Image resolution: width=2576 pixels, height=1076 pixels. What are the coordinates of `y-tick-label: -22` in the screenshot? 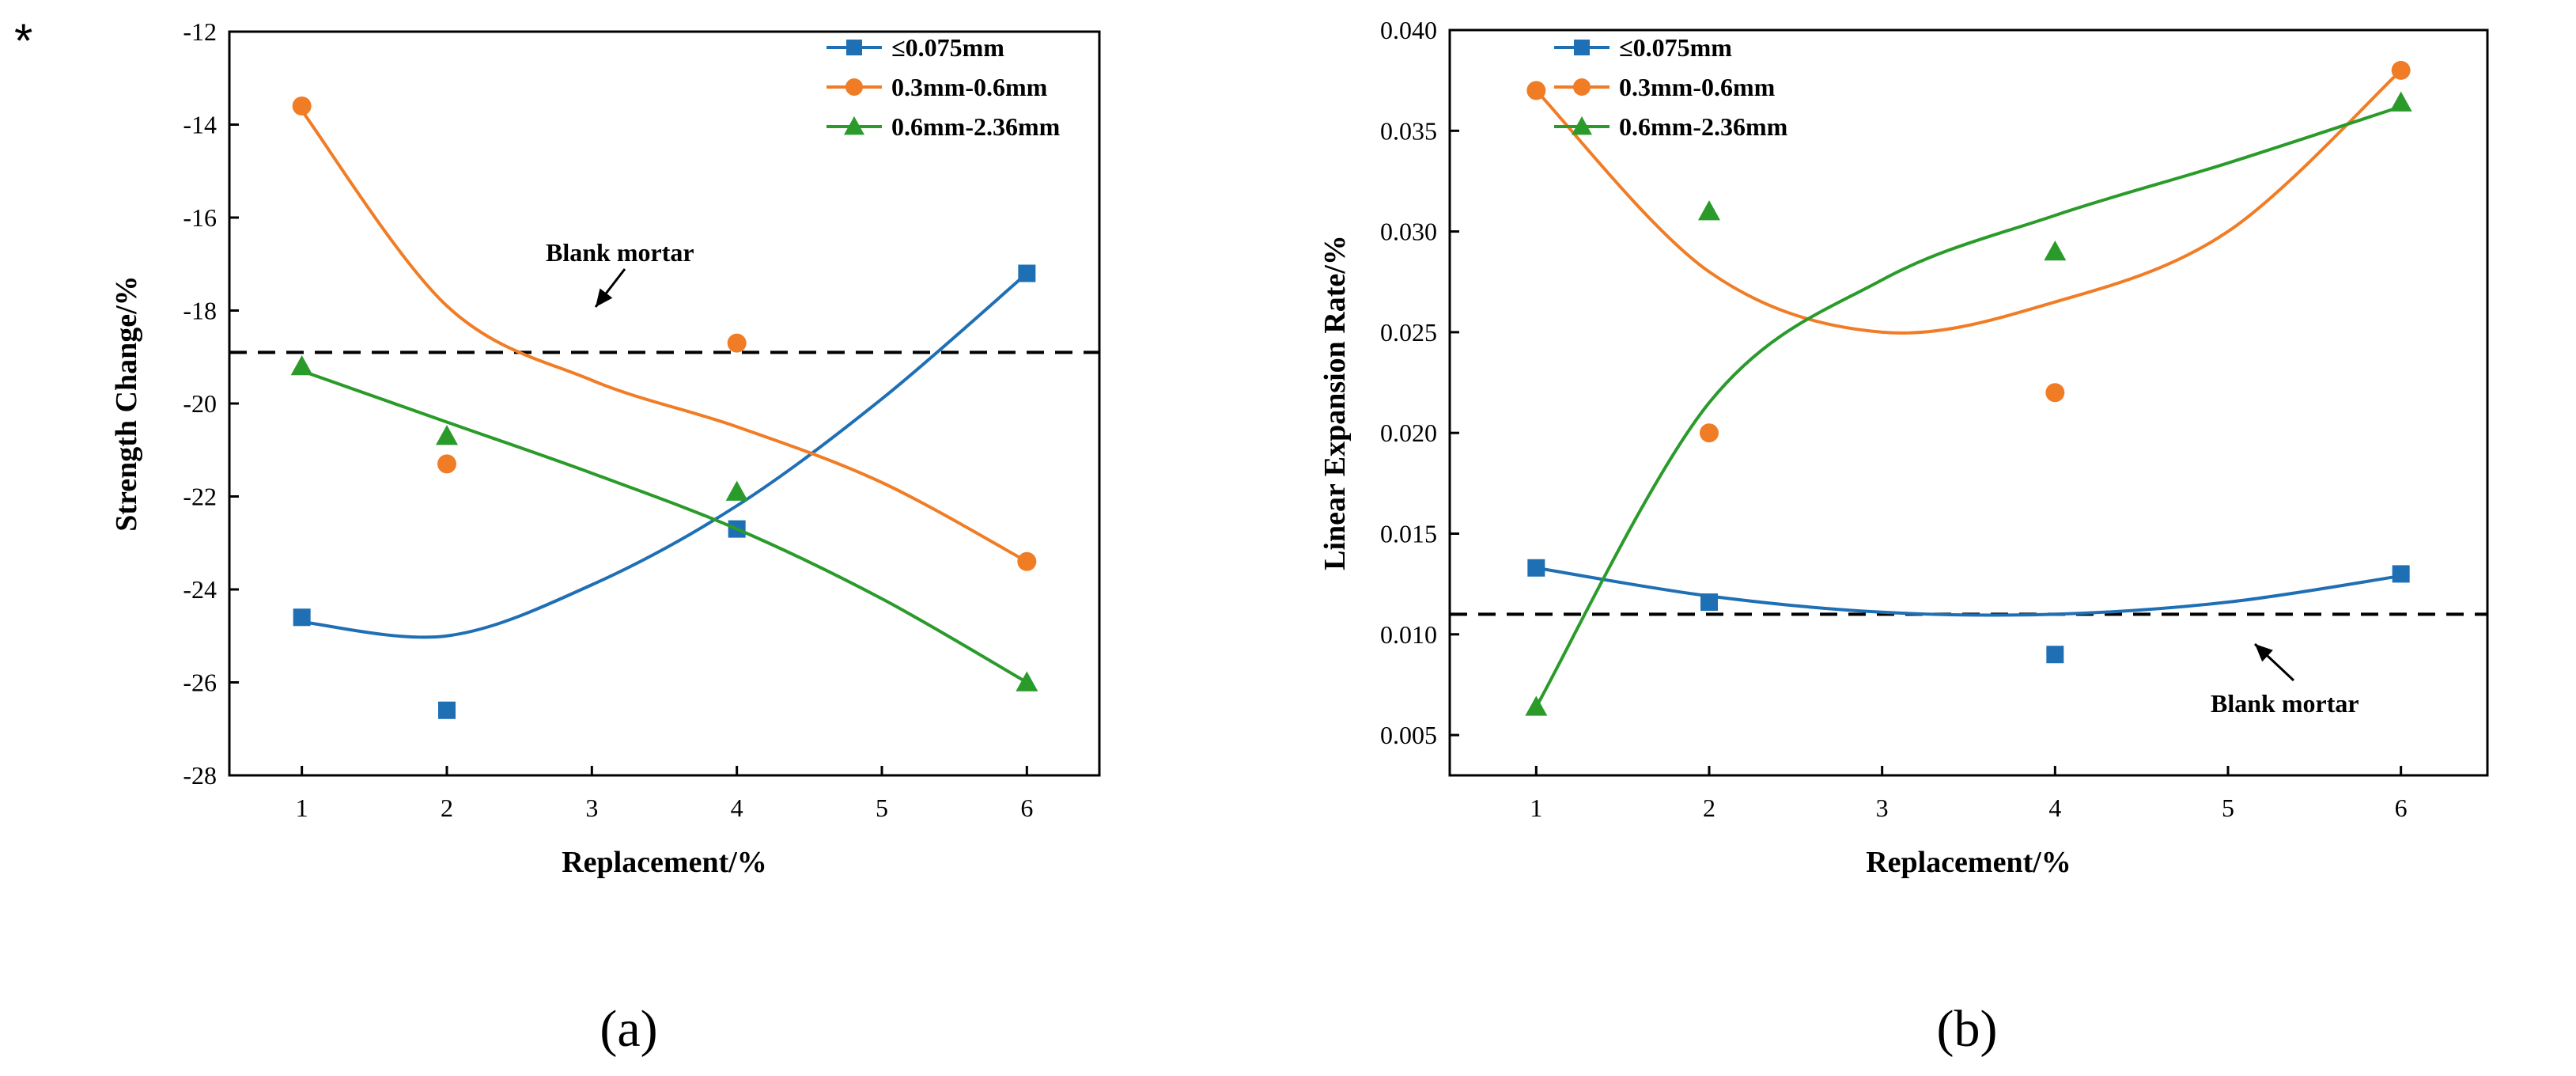 It's located at (200, 497).